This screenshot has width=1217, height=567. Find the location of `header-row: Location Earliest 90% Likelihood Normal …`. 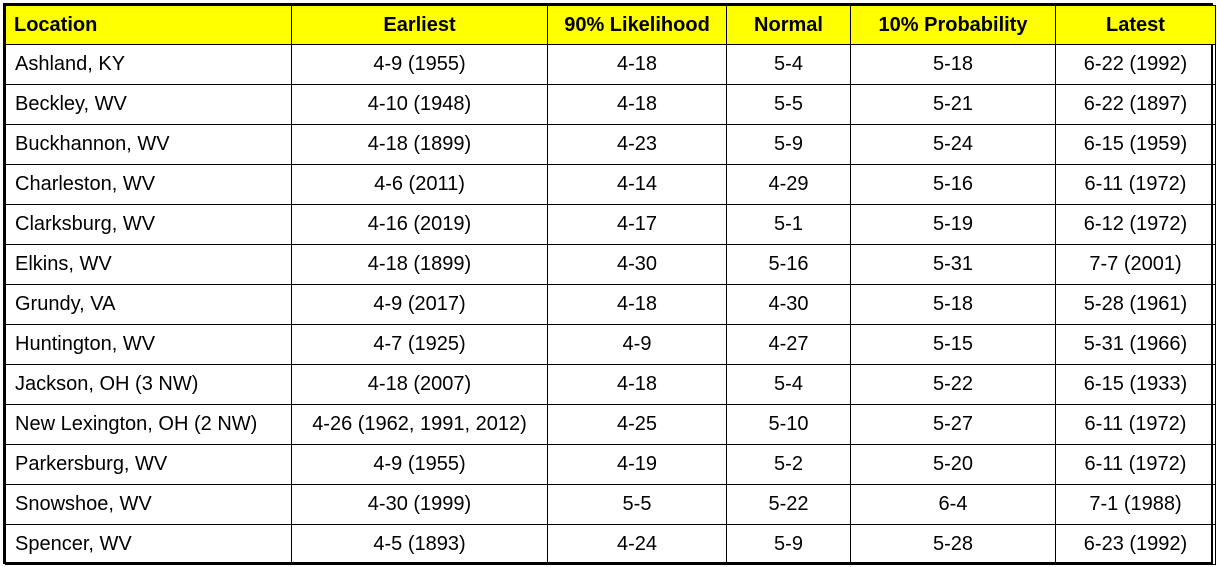

header-row: Location Earliest 90% Likelihood Normal … is located at coordinates (610, 25).